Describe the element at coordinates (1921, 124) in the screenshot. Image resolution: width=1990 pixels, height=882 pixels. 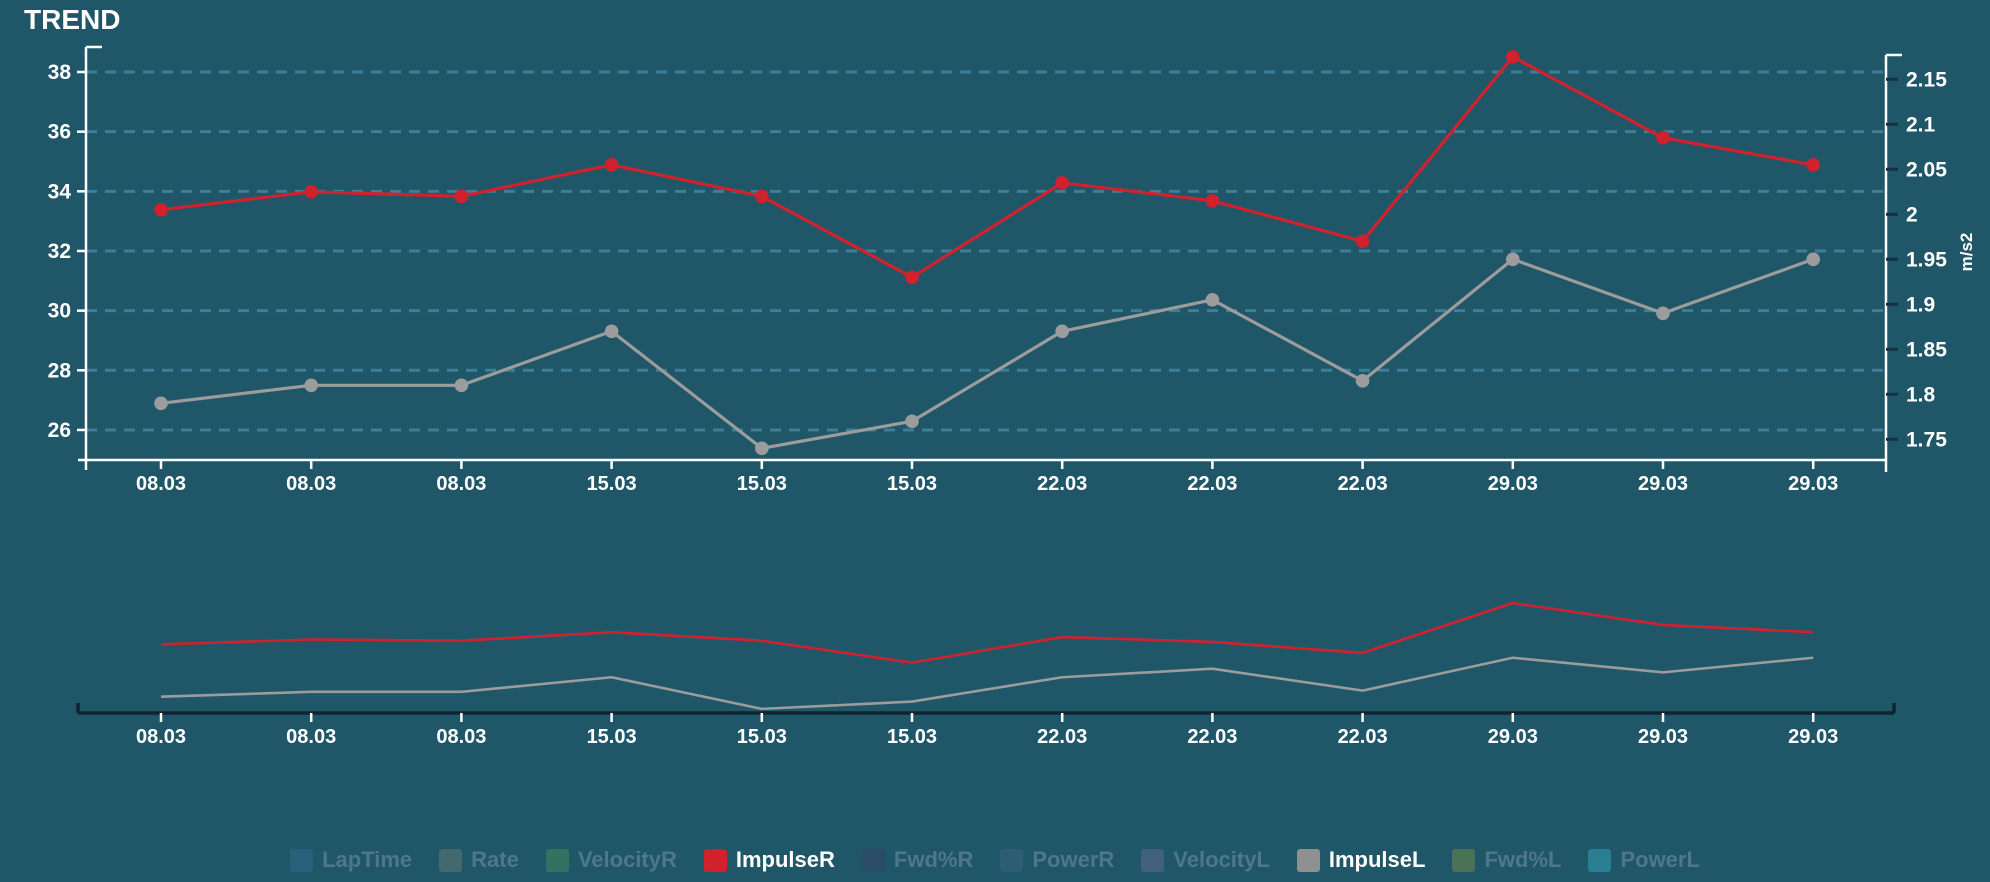
I see `right-axis-label: 2.1` at that location.